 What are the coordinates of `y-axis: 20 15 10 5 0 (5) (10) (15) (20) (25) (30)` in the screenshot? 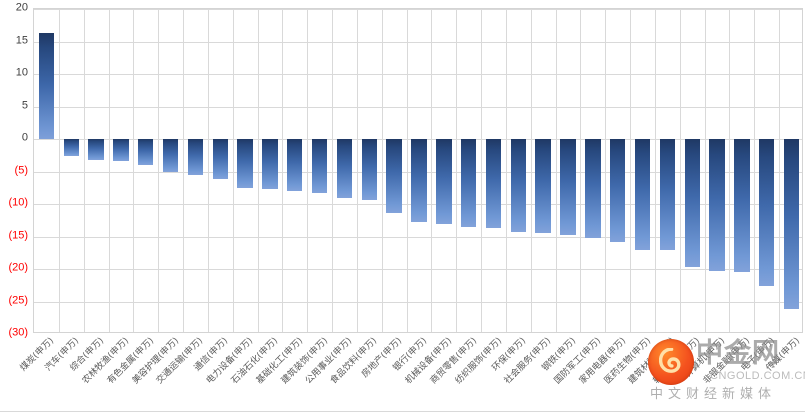 It's located at (16, 170).